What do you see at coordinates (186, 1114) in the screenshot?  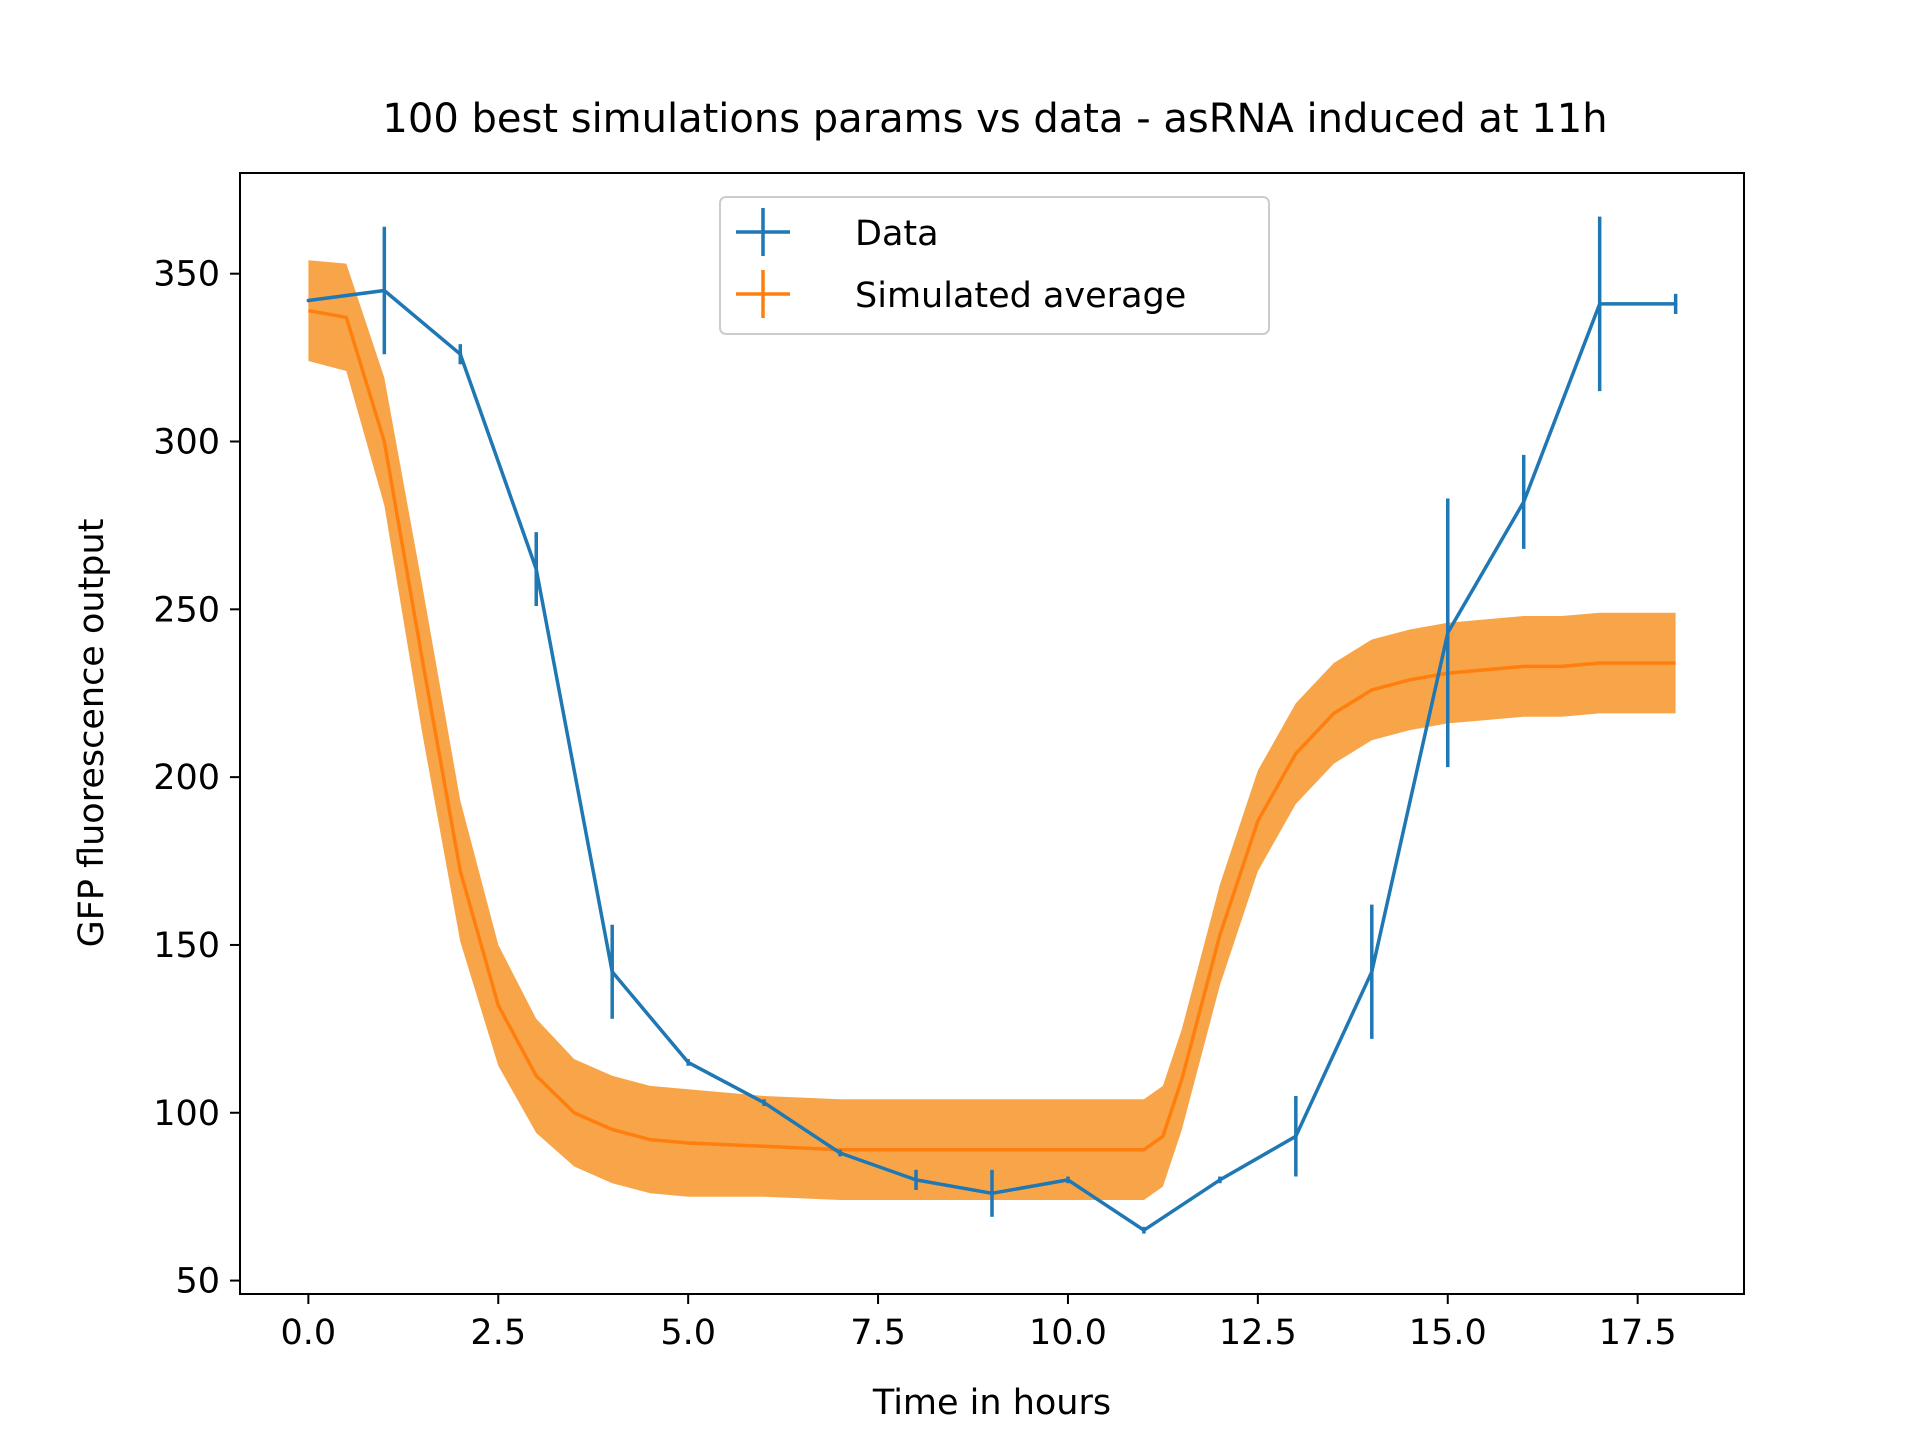 I see `y-tick-label: 100` at bounding box center [186, 1114].